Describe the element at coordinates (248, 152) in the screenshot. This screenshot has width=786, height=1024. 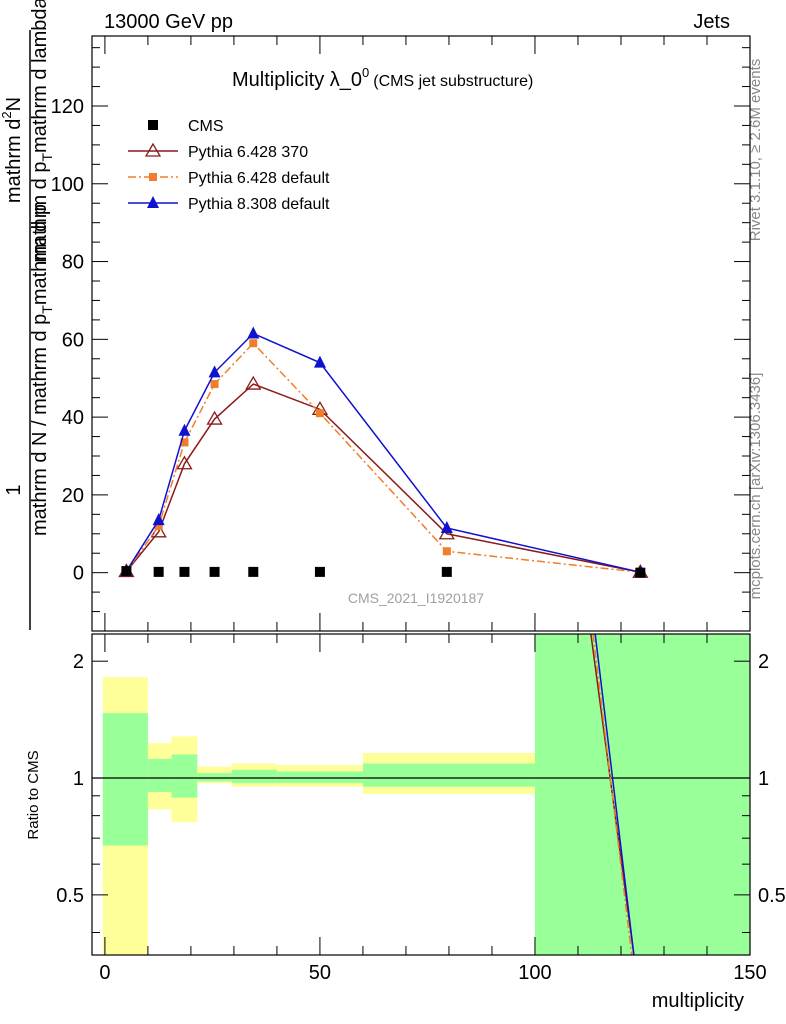
I see `legend-label: Pythia 6.428 370` at that location.